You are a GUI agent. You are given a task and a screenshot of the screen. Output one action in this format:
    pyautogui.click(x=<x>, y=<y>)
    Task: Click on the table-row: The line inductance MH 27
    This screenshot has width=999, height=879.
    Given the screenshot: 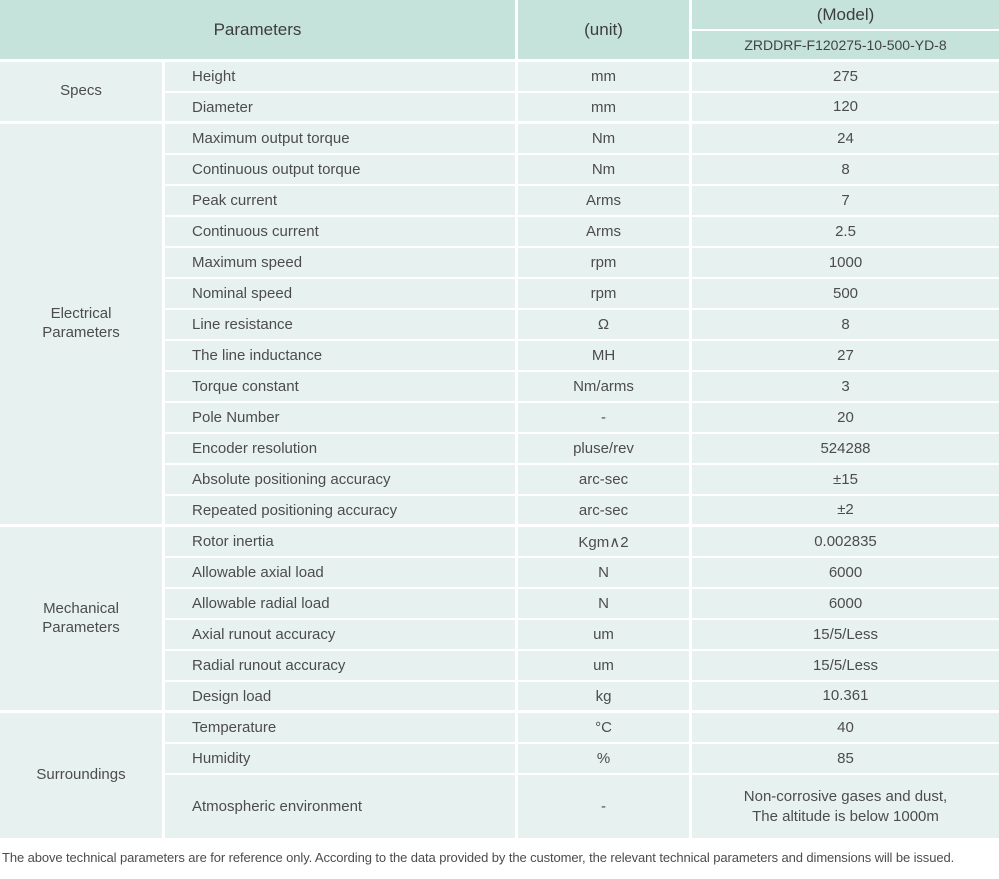 What is the action you would take?
    pyautogui.click(x=499, y=356)
    